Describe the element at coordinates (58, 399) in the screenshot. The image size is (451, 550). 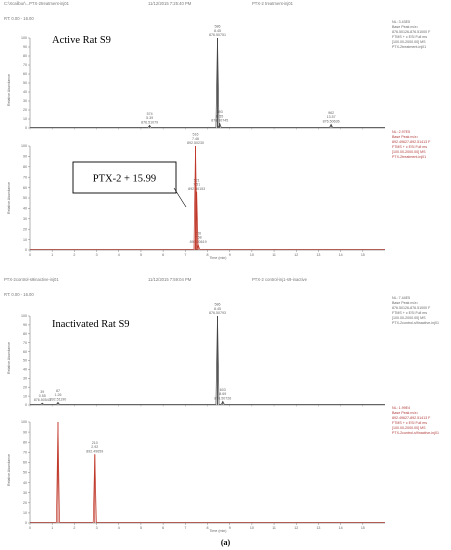
I see `peak-label: 892.51190` at that location.